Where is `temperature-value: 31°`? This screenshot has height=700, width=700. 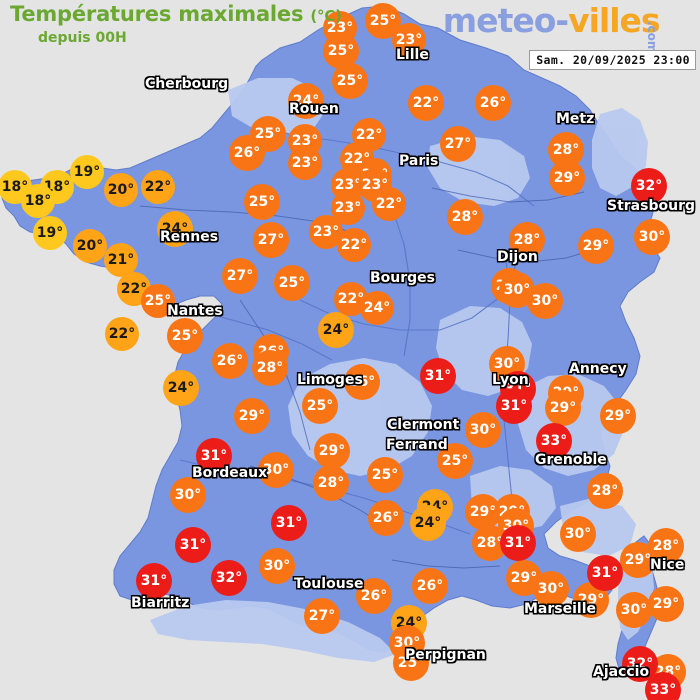
temperature-value: 31° is located at coordinates (518, 542).